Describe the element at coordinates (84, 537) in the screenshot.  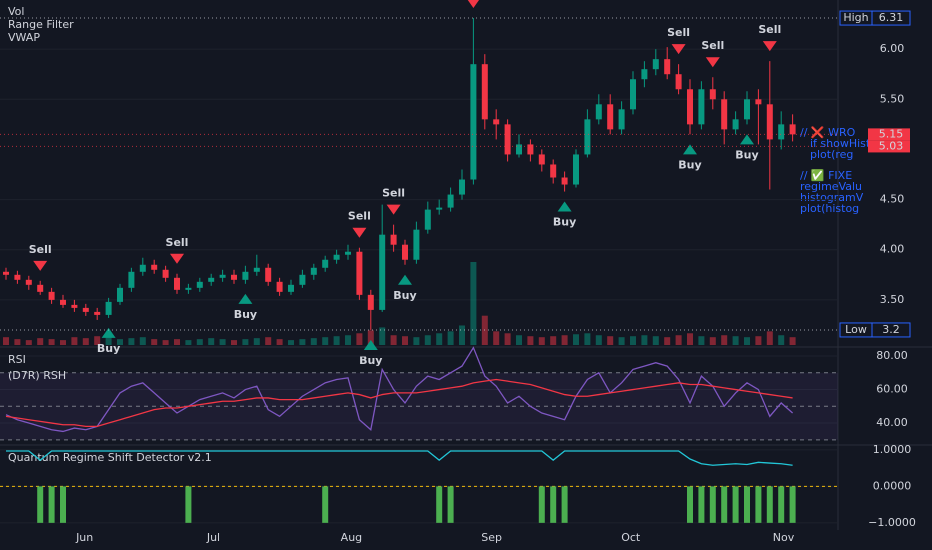
I see `x-tick-label: Jun` at that location.